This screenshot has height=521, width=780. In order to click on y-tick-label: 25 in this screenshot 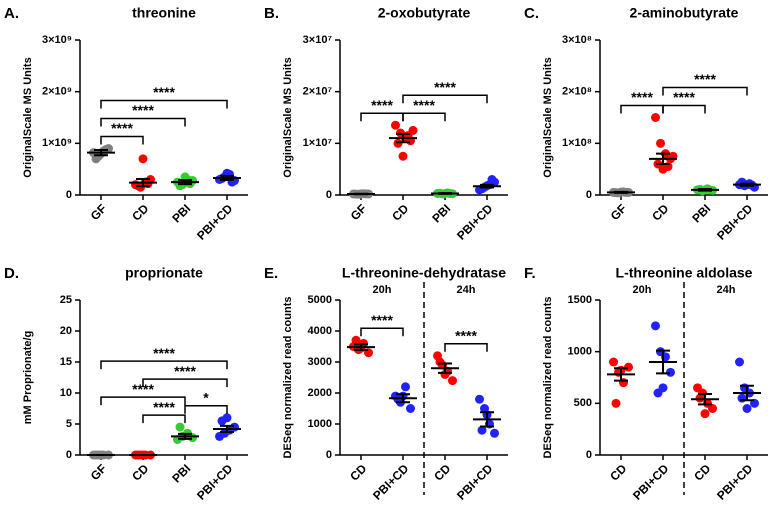, I will do `click(66, 300)`.